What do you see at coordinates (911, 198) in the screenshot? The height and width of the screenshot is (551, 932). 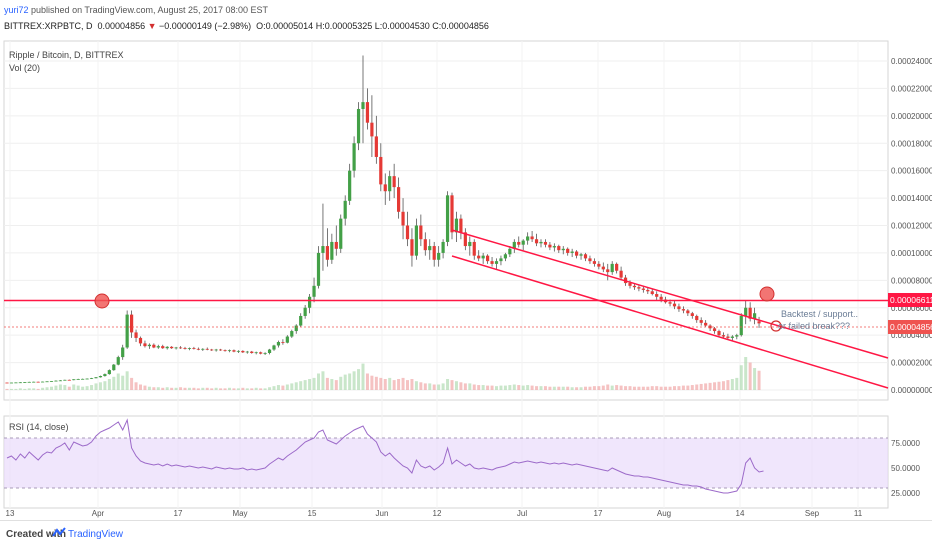 I see `y-tick-label: 0.00014000` at bounding box center [911, 198].